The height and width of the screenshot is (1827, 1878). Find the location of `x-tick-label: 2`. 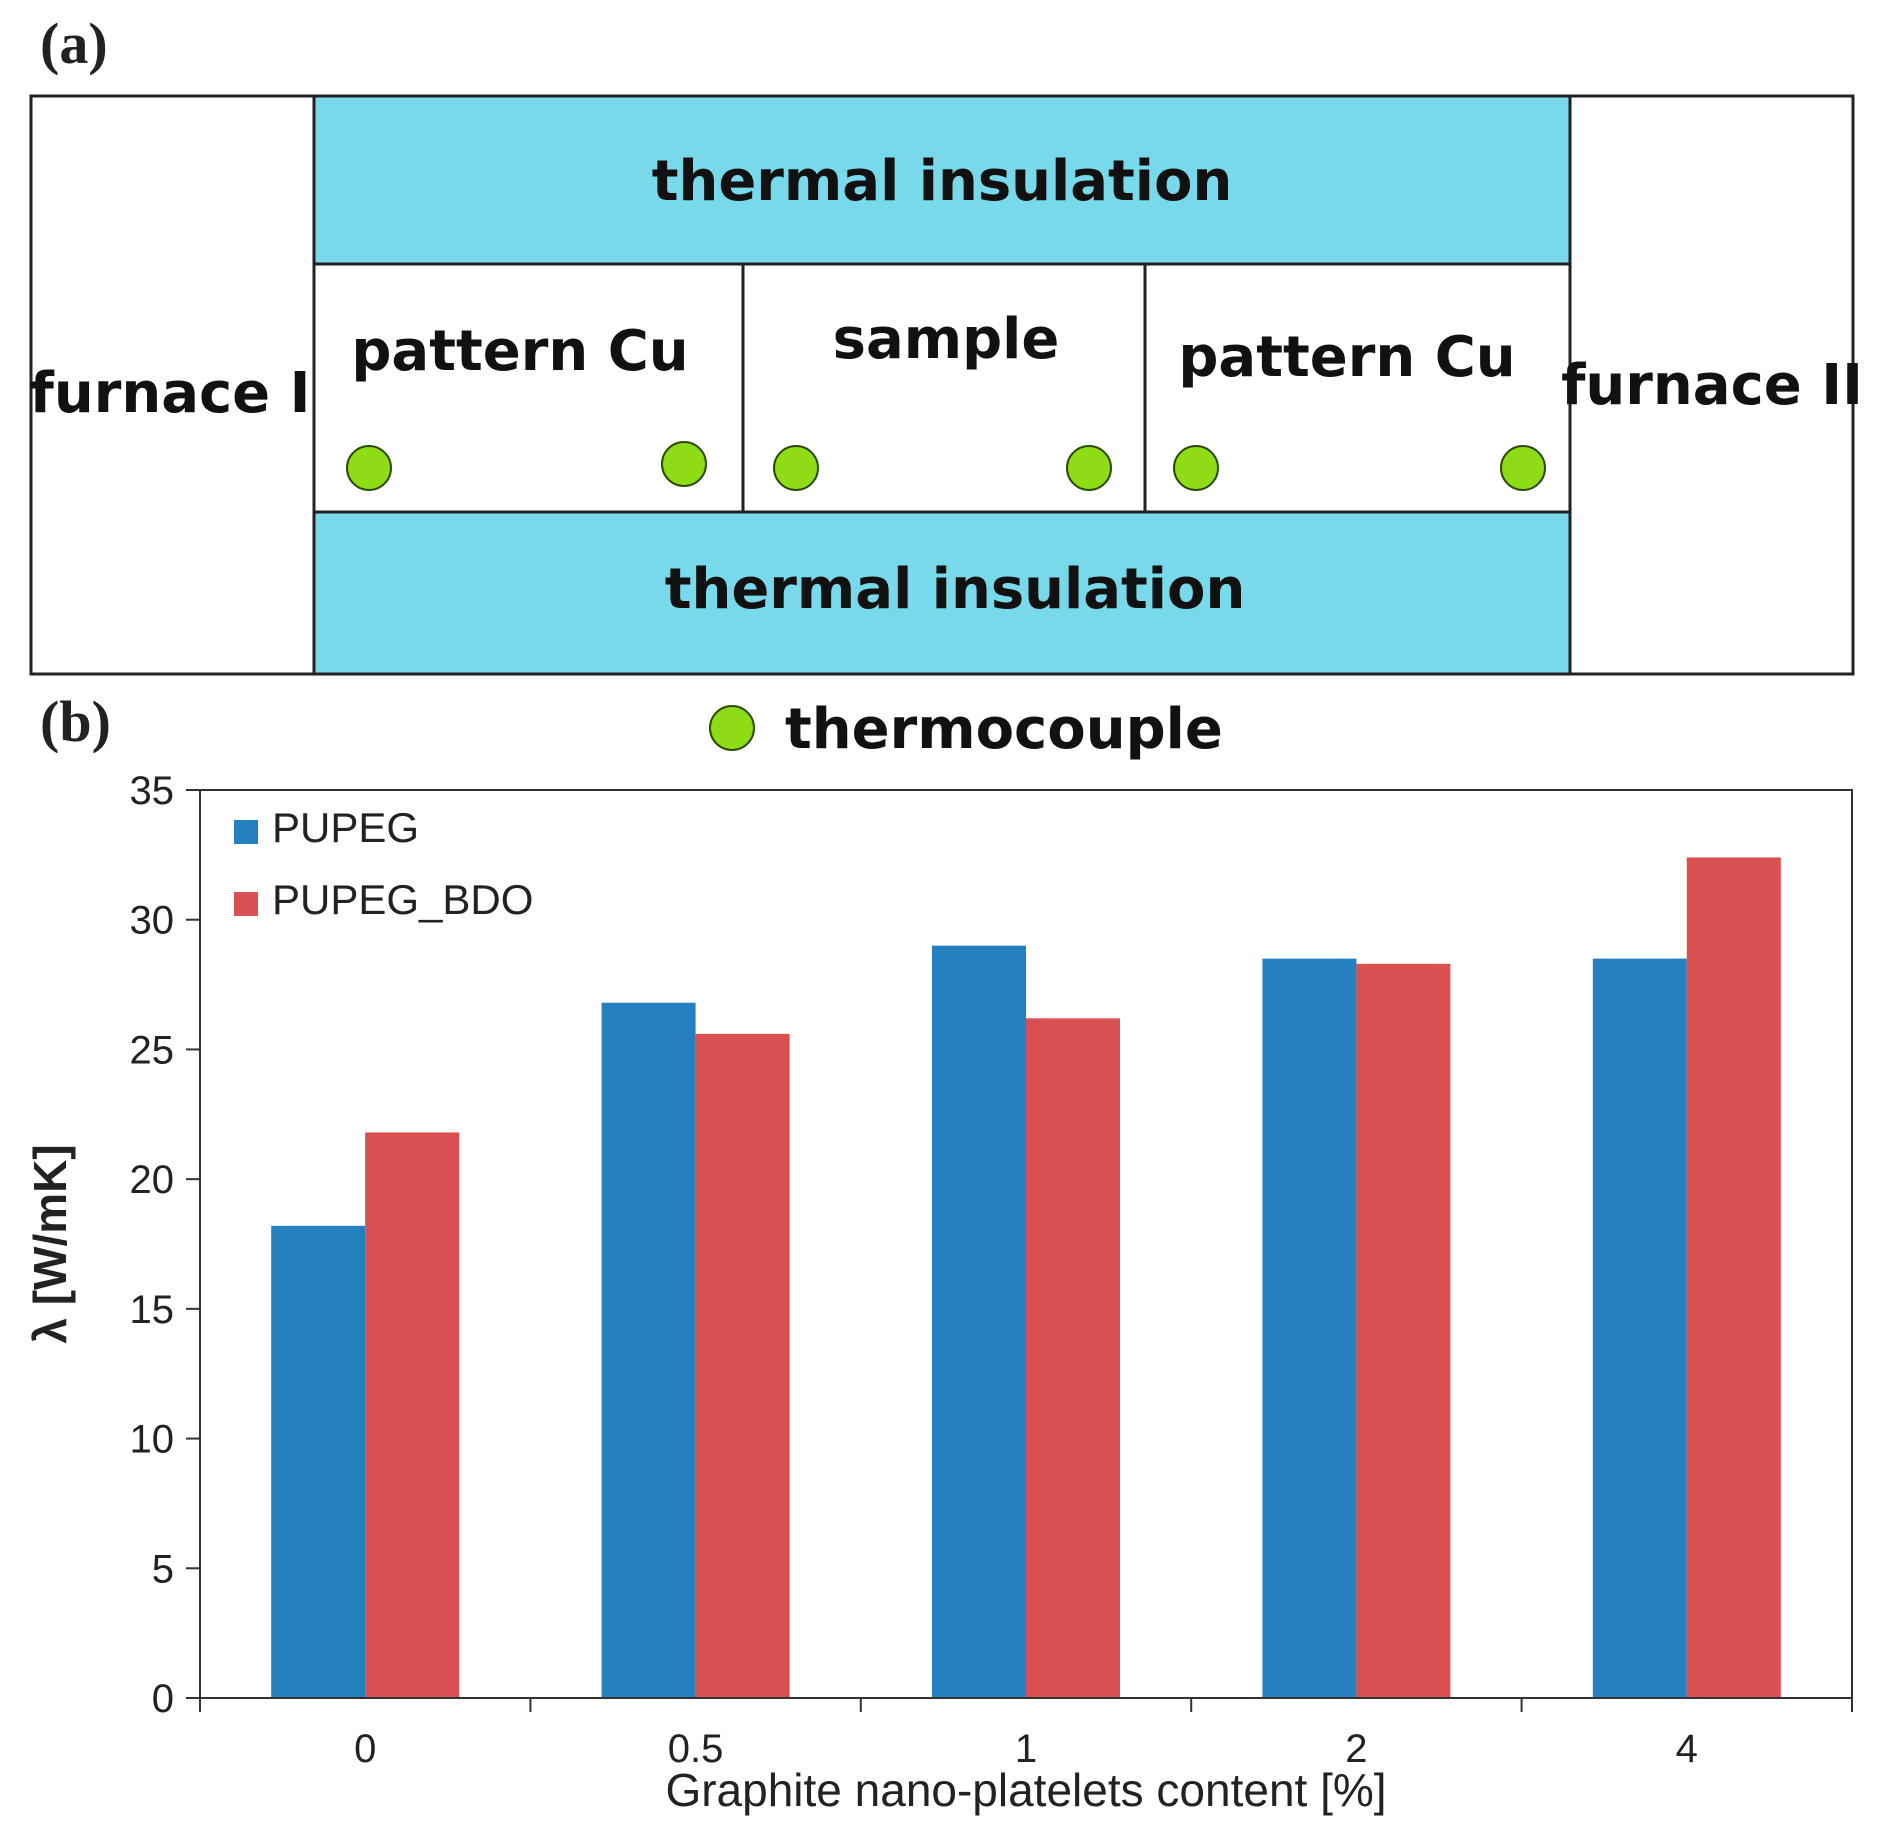

x-tick-label: 2 is located at coordinates (1356, 1749).